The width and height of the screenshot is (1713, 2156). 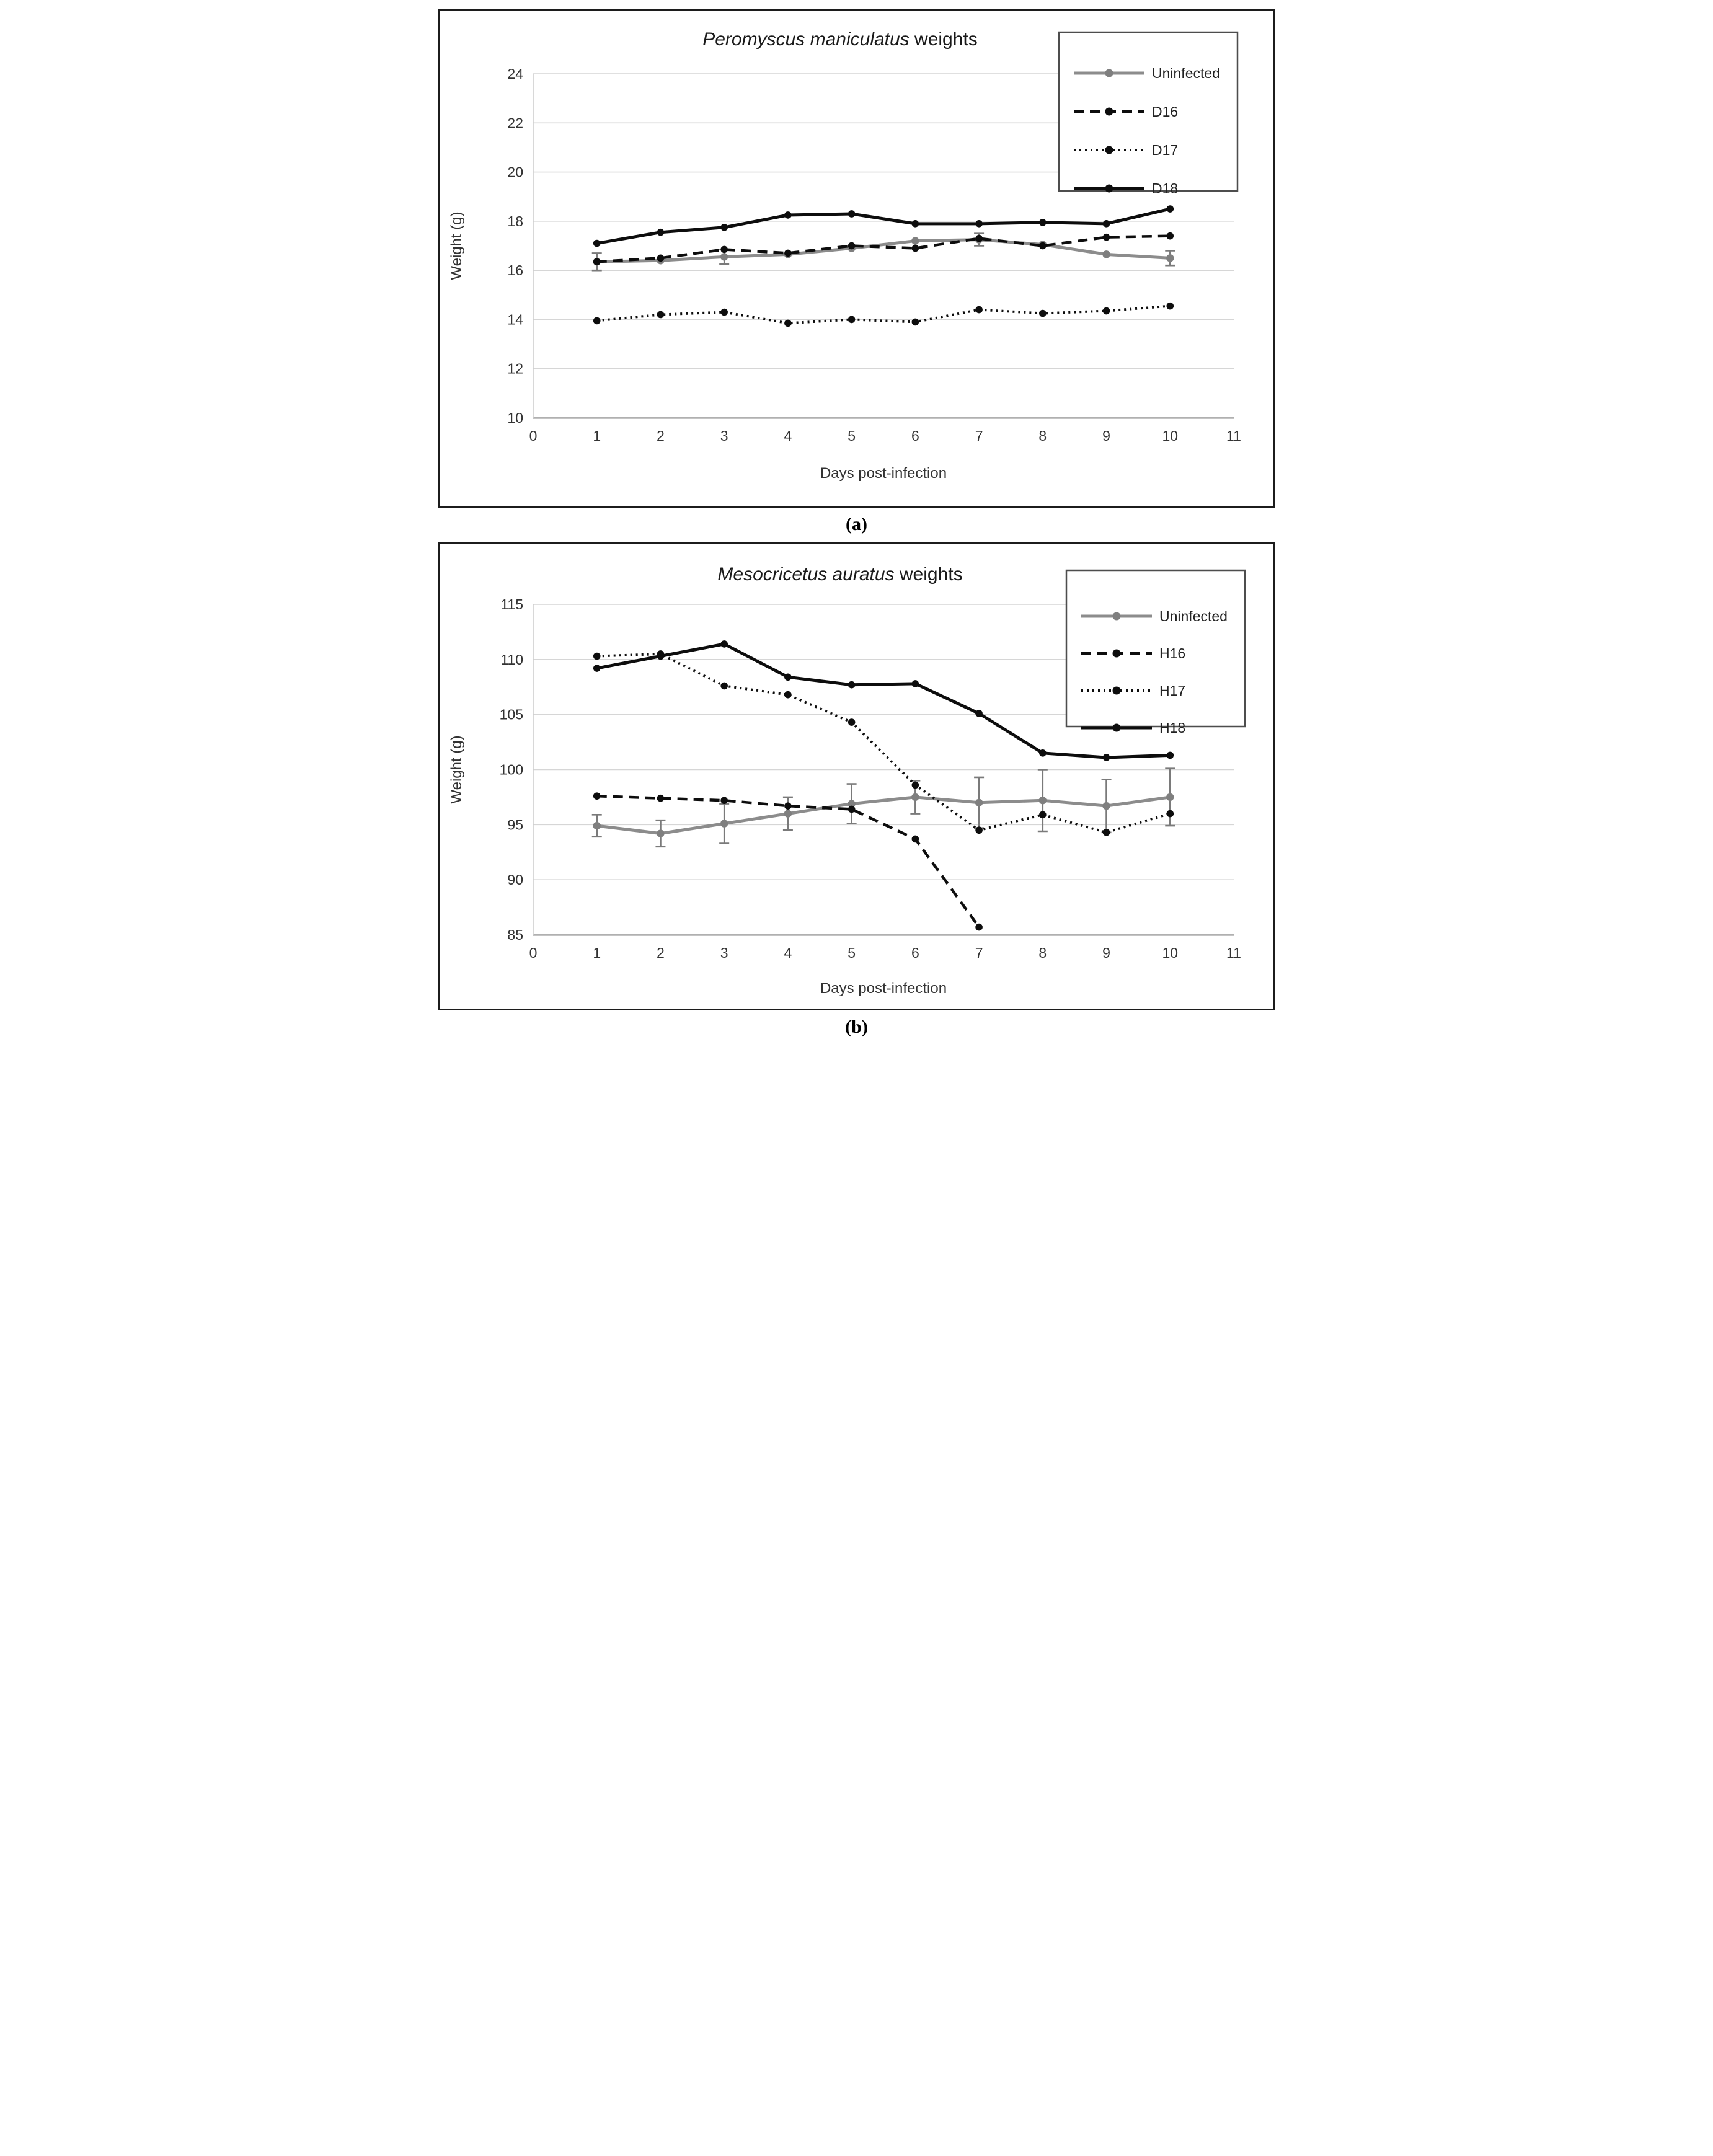 I want to click on series-d18, so click(x=884, y=226).